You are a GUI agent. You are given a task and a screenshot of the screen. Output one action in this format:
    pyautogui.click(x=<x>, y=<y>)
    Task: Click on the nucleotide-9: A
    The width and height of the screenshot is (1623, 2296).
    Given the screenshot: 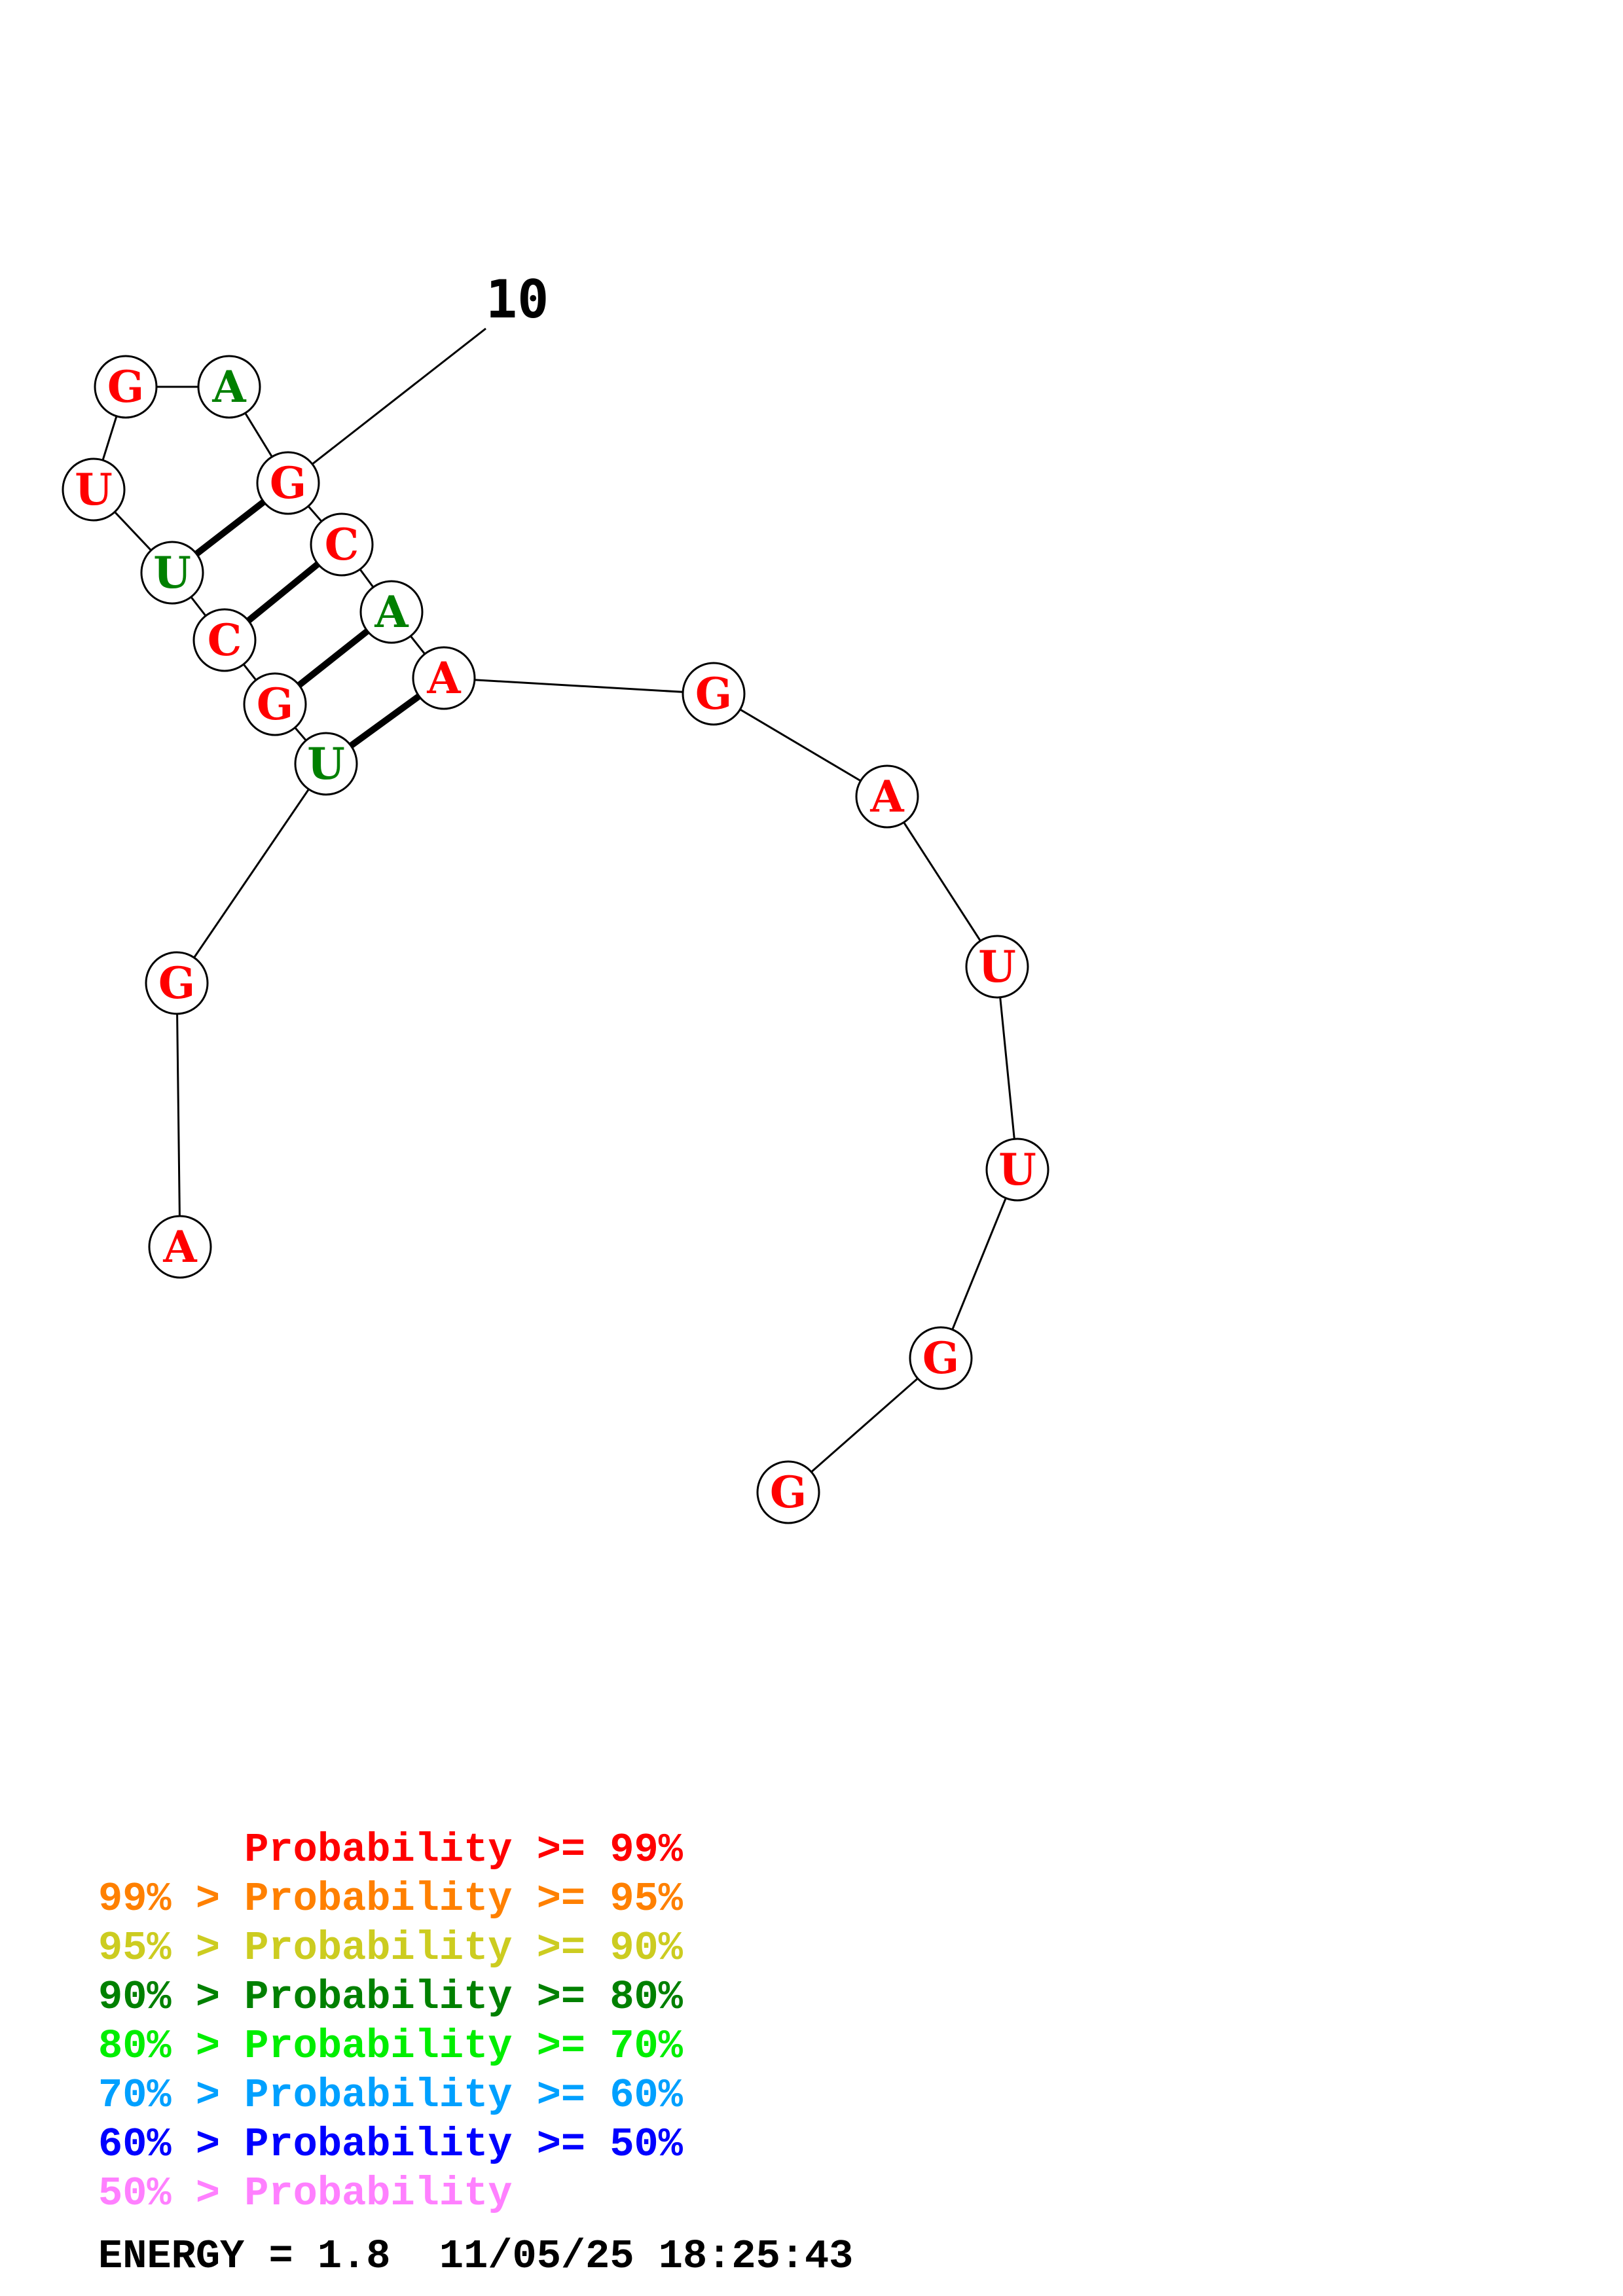 What is the action you would take?
    pyautogui.click(x=229, y=387)
    